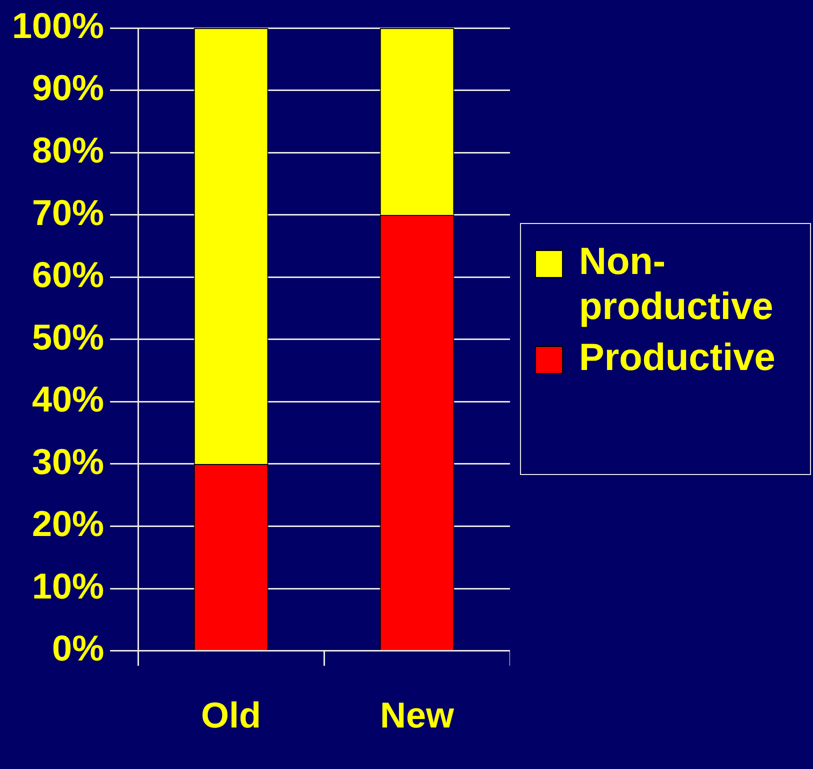 This screenshot has width=813, height=769. I want to click on y-tick-label: 20%, so click(68, 523).